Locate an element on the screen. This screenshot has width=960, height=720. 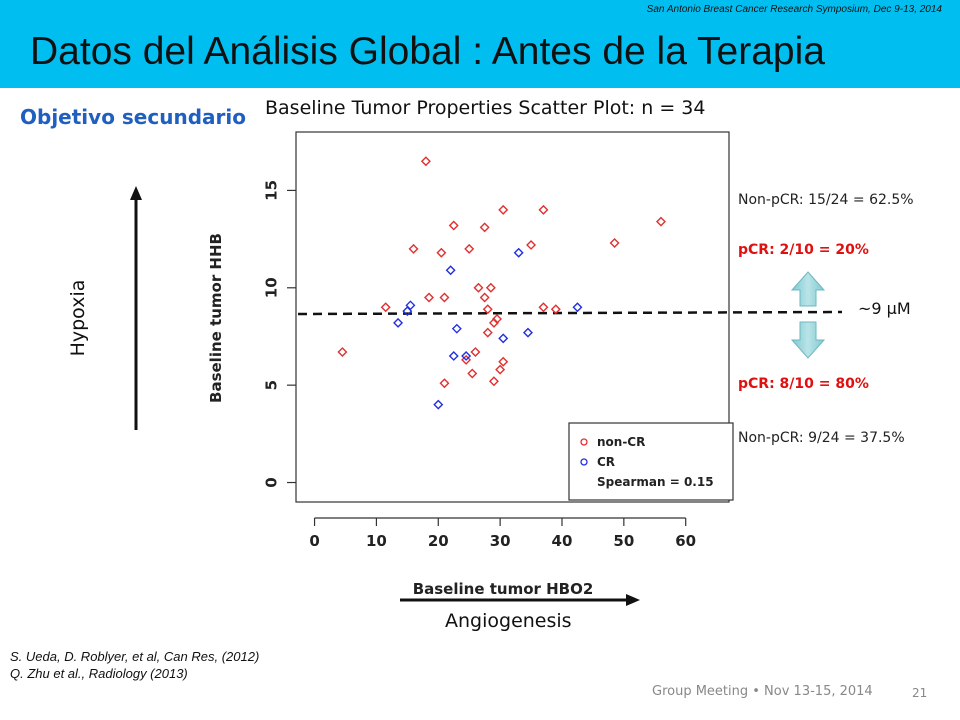
upper-pcr-annotation: pCR: 2/10 = 20% is located at coordinates (803, 250).